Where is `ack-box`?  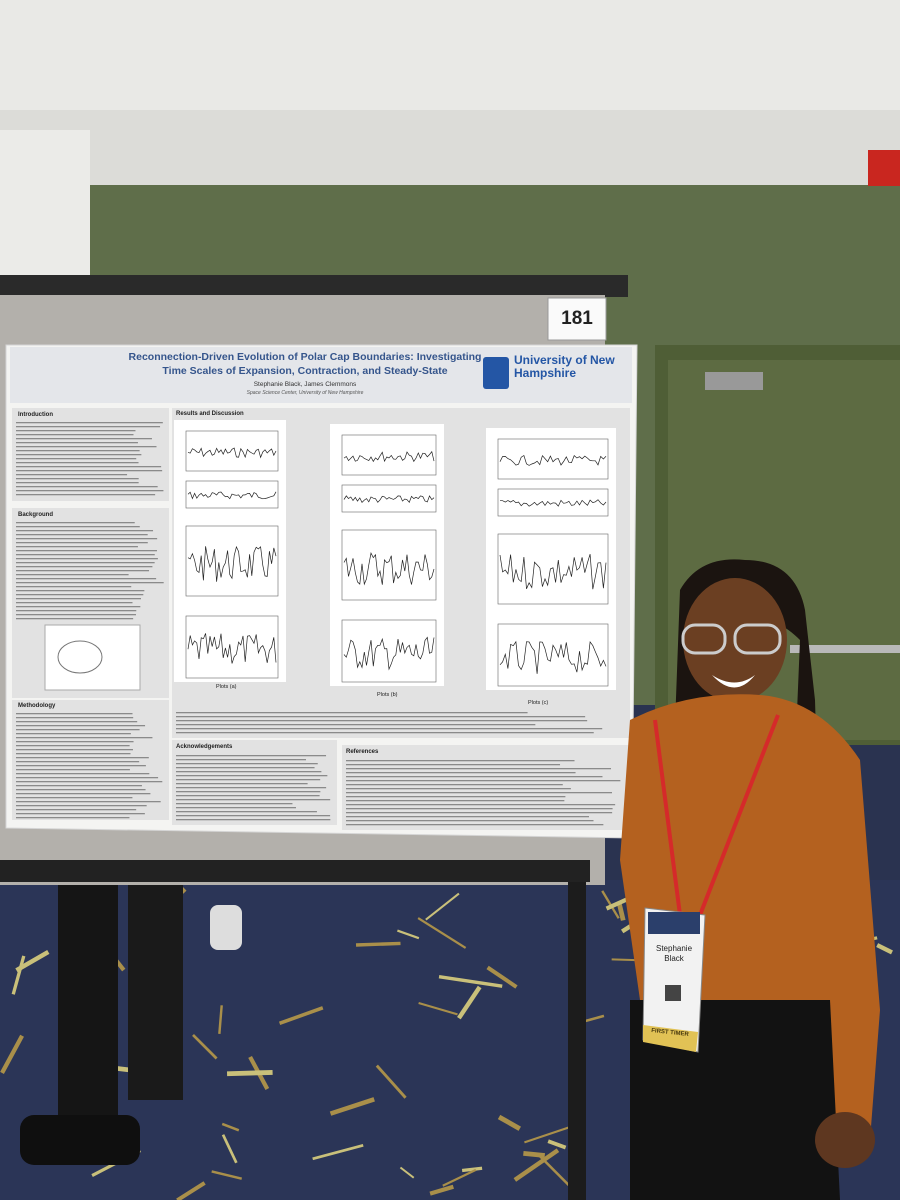 ack-box is located at coordinates (254, 782).